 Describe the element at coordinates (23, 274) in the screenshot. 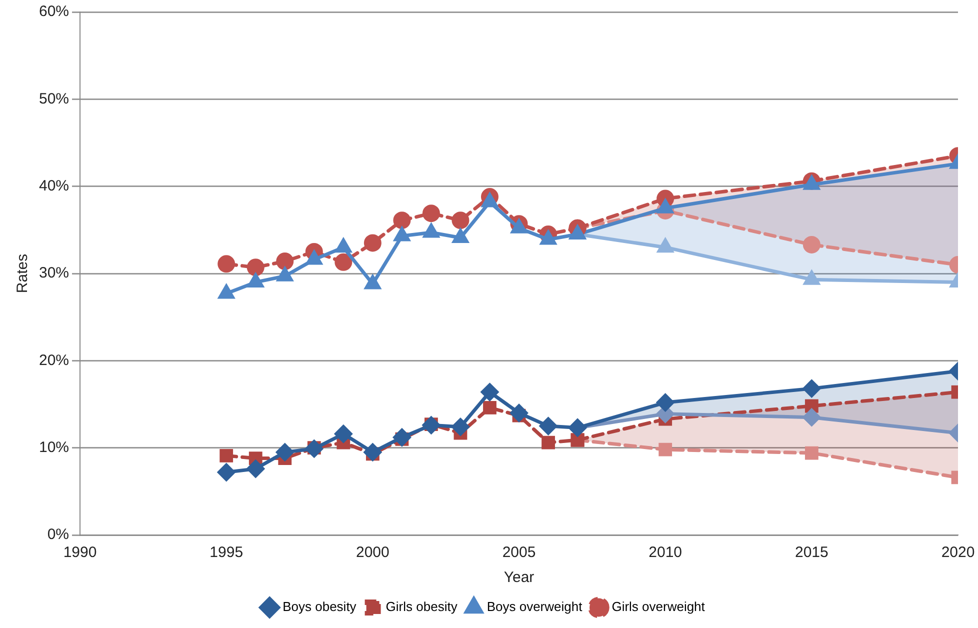

I see `y-axis-title: Rates` at that location.